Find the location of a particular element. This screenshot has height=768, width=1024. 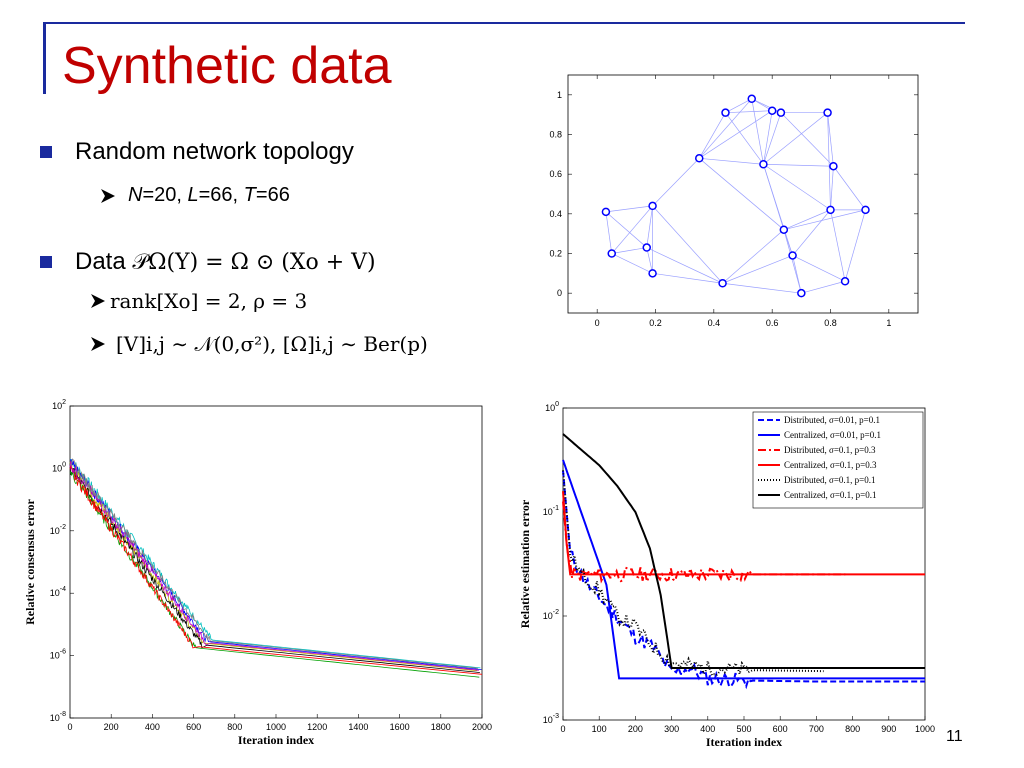

legend-entry: Centralized, σ=0.1, p=0.1 is located at coordinates (830, 495).